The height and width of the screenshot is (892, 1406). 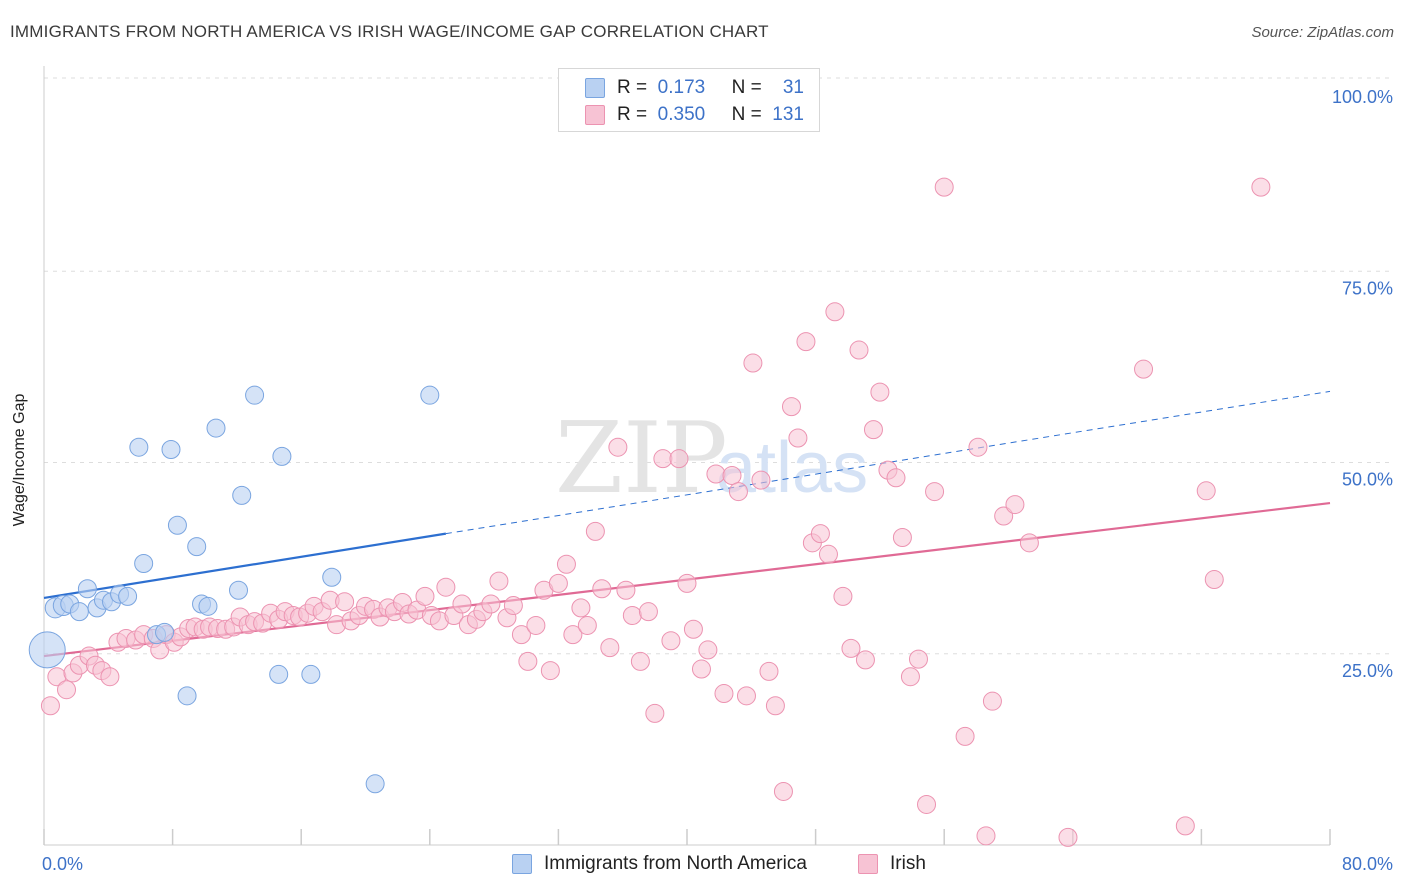 I want to click on r-label: R =, so click(x=632, y=87).